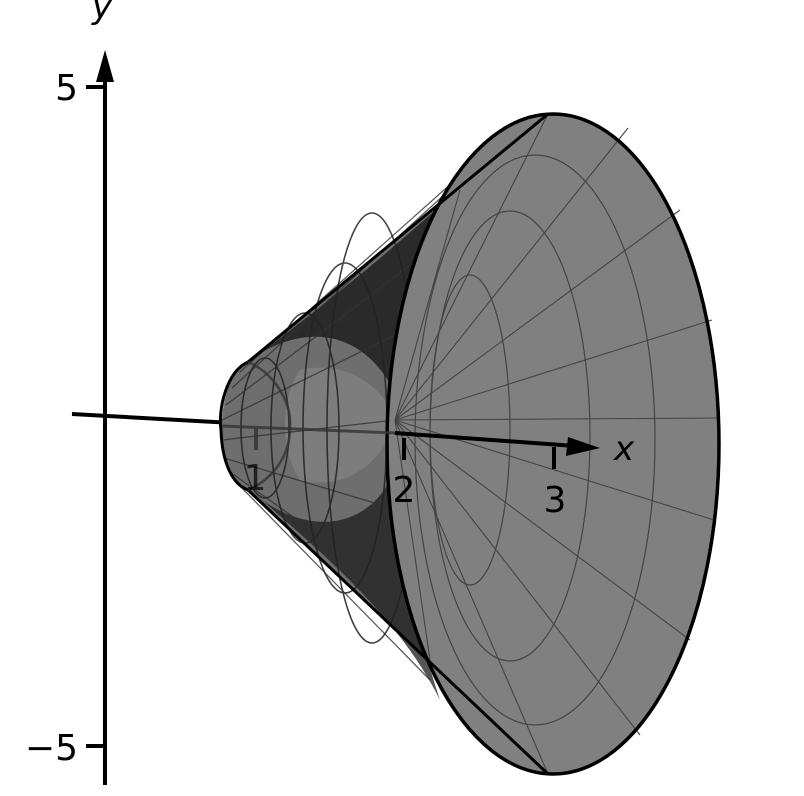  Describe the element at coordinates (624, 449) in the screenshot. I see `x-axis-label: x` at that location.